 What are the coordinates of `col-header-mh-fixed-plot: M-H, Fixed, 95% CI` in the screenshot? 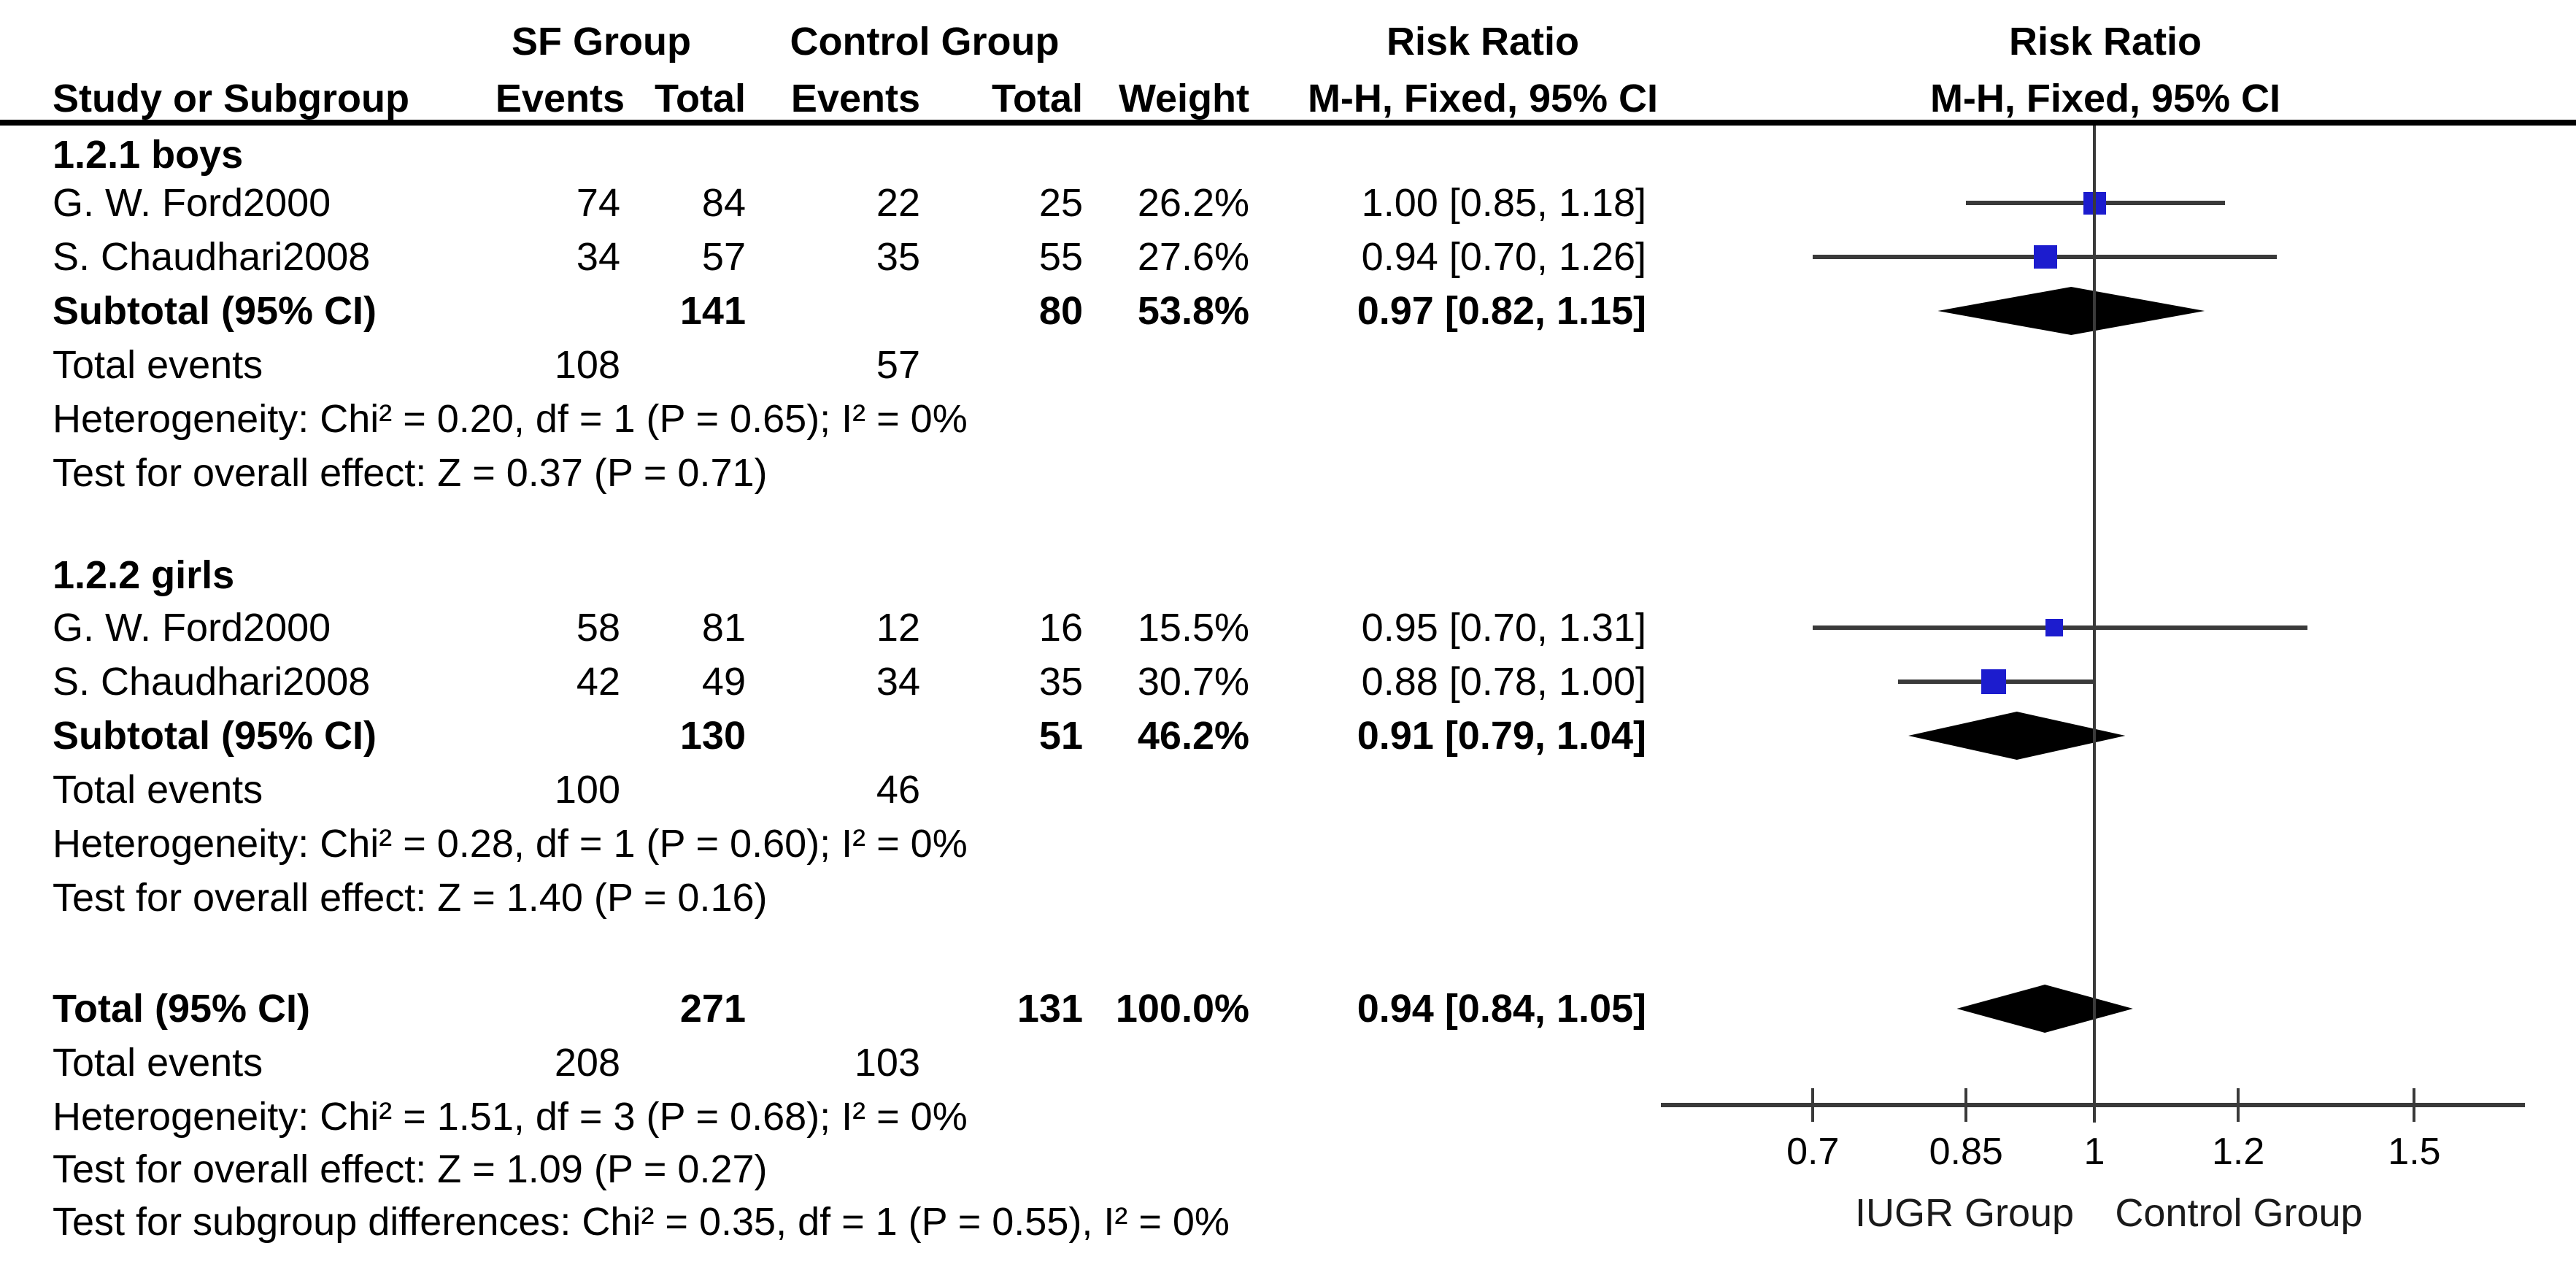 It's located at (2105, 98).